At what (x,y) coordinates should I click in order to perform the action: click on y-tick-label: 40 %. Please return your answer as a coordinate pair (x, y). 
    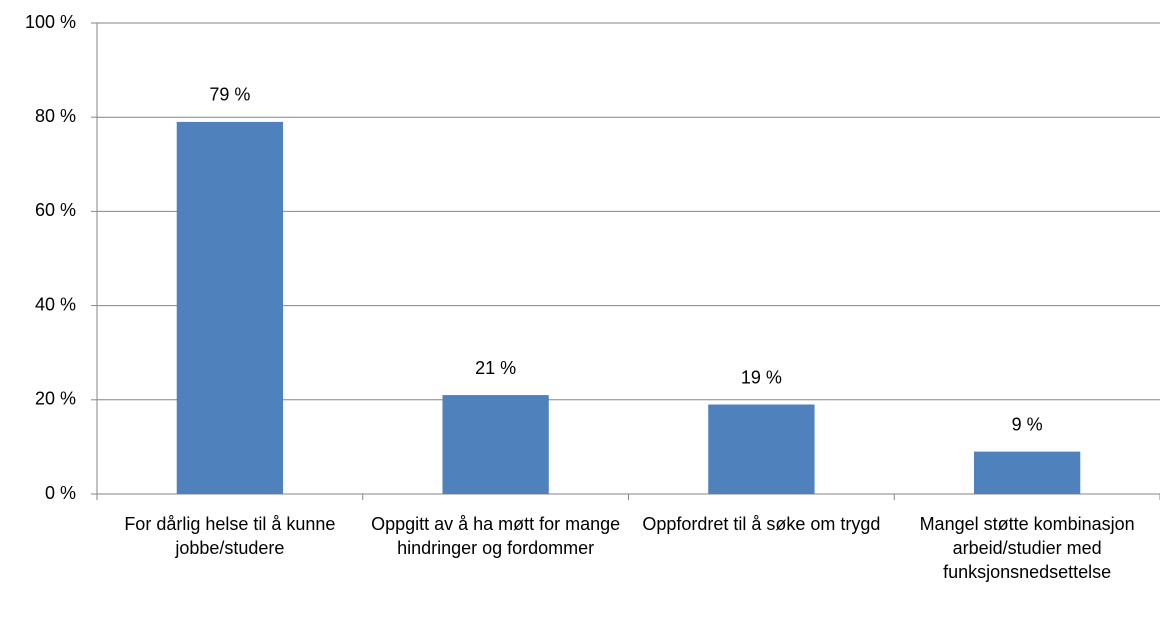
    Looking at the image, I should click on (55, 304).